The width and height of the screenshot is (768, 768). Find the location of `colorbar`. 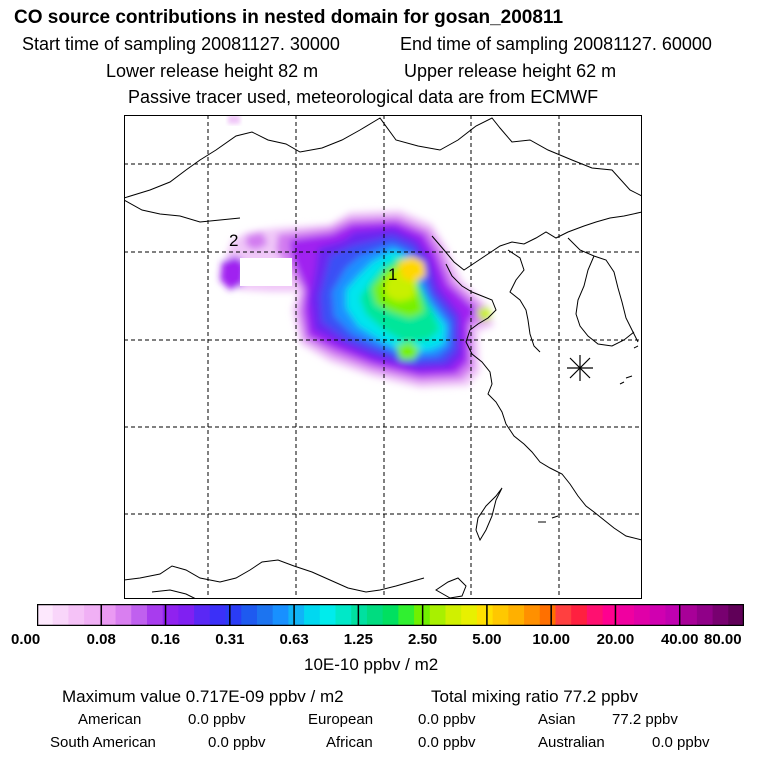

colorbar is located at coordinates (390, 615).